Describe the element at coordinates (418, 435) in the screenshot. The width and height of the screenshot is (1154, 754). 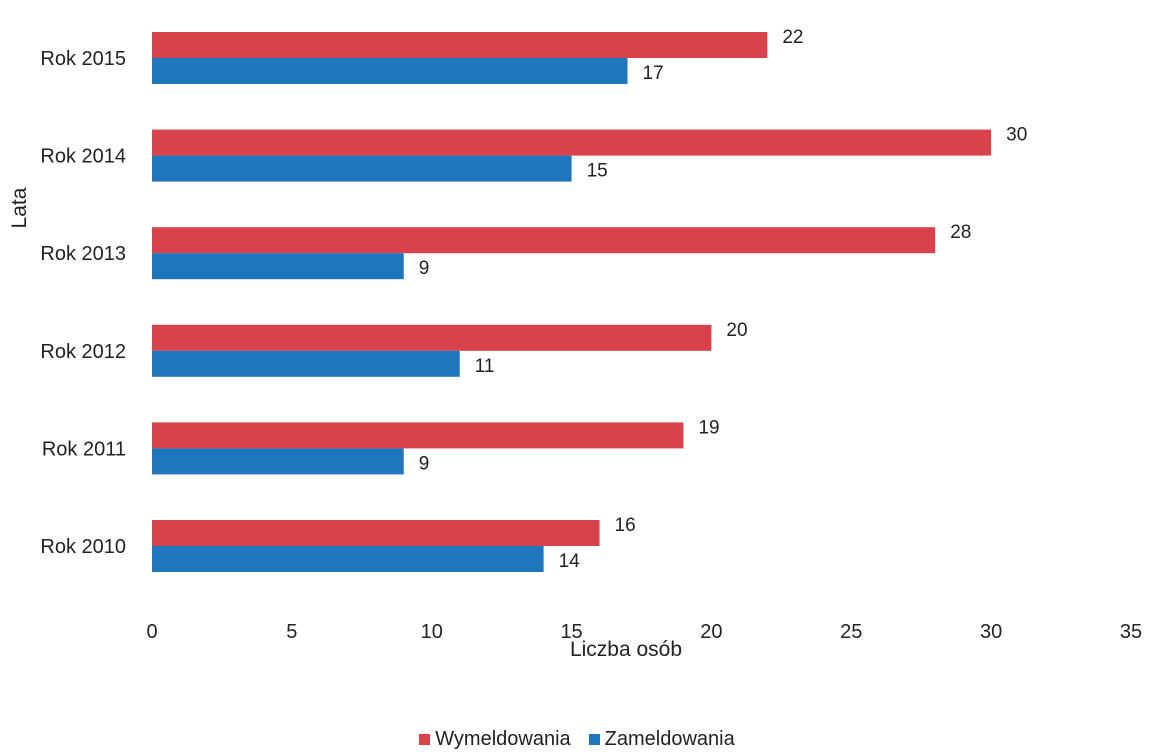
I see `bar-wymeldowania-rok-2011` at that location.